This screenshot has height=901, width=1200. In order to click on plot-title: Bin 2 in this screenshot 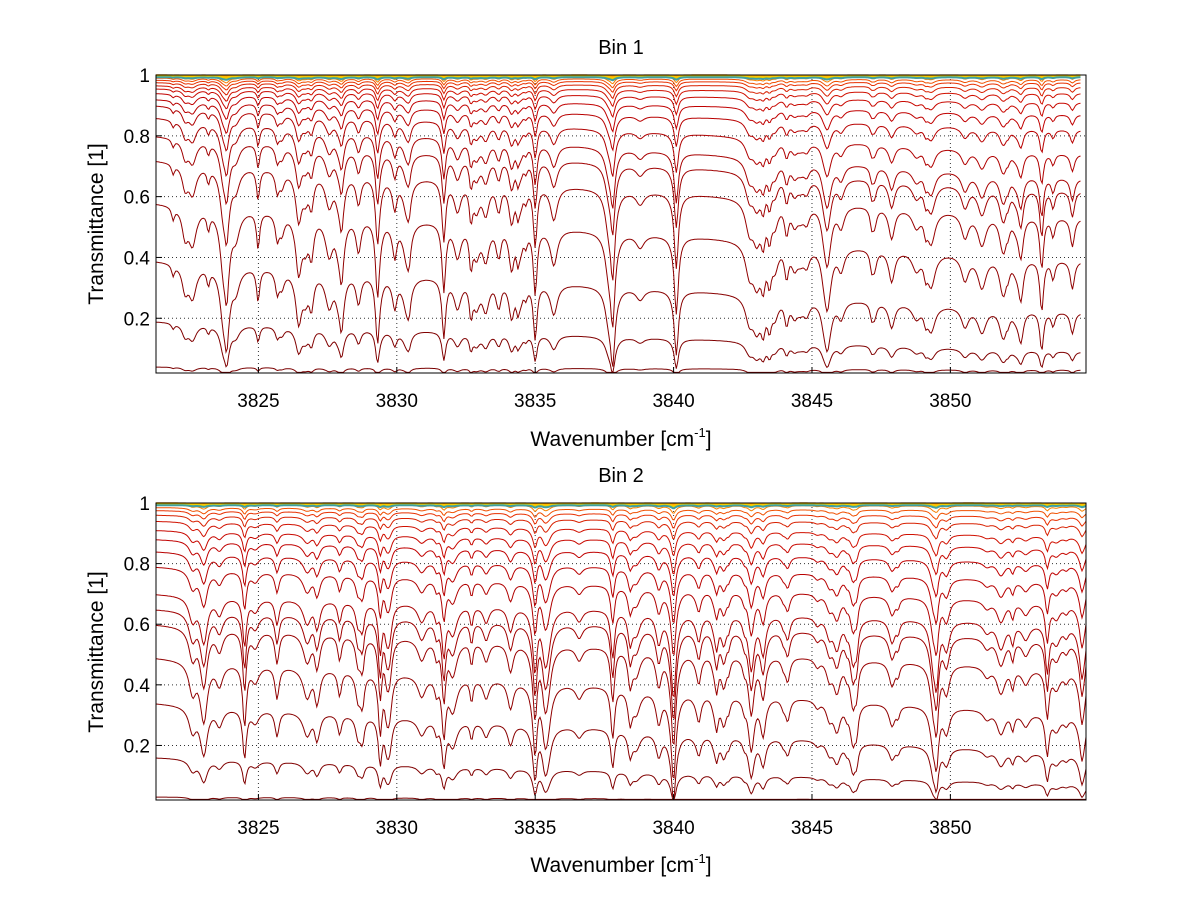, I will do `click(621, 476)`.